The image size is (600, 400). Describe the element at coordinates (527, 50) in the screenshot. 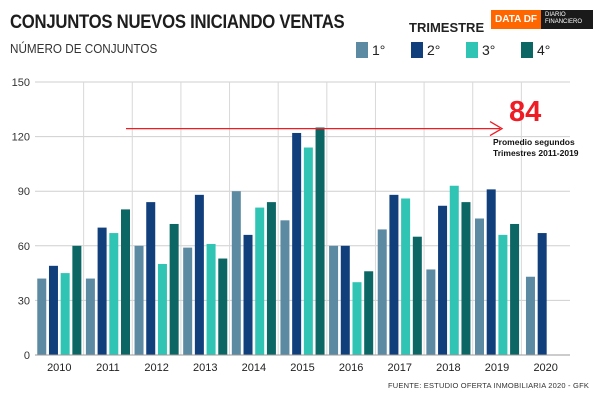

I see `legend-swatch-q4` at that location.